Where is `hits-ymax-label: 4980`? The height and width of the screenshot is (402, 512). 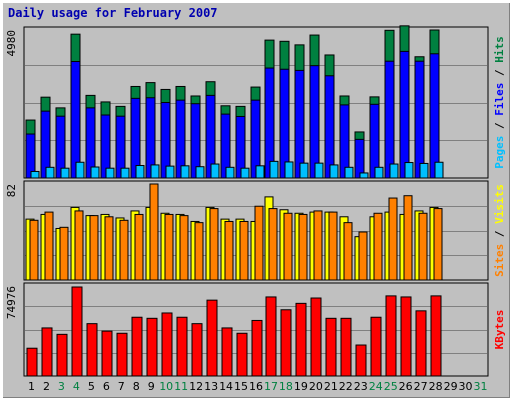 hits-ymax-label: 4980 is located at coordinates (11, 43).